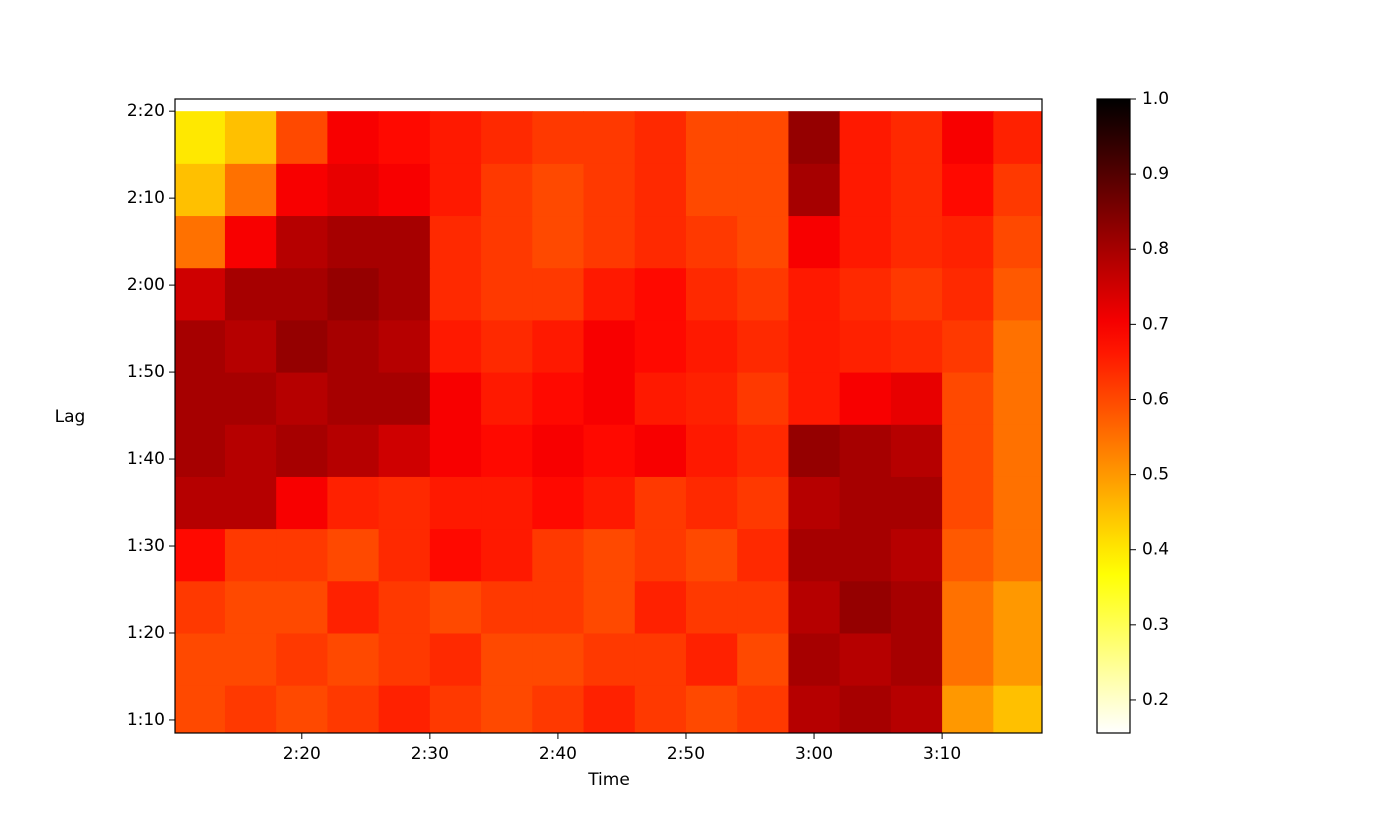  Describe the element at coordinates (1155, 625) in the screenshot. I see `colorbar-tick-label: 0.3` at that location.